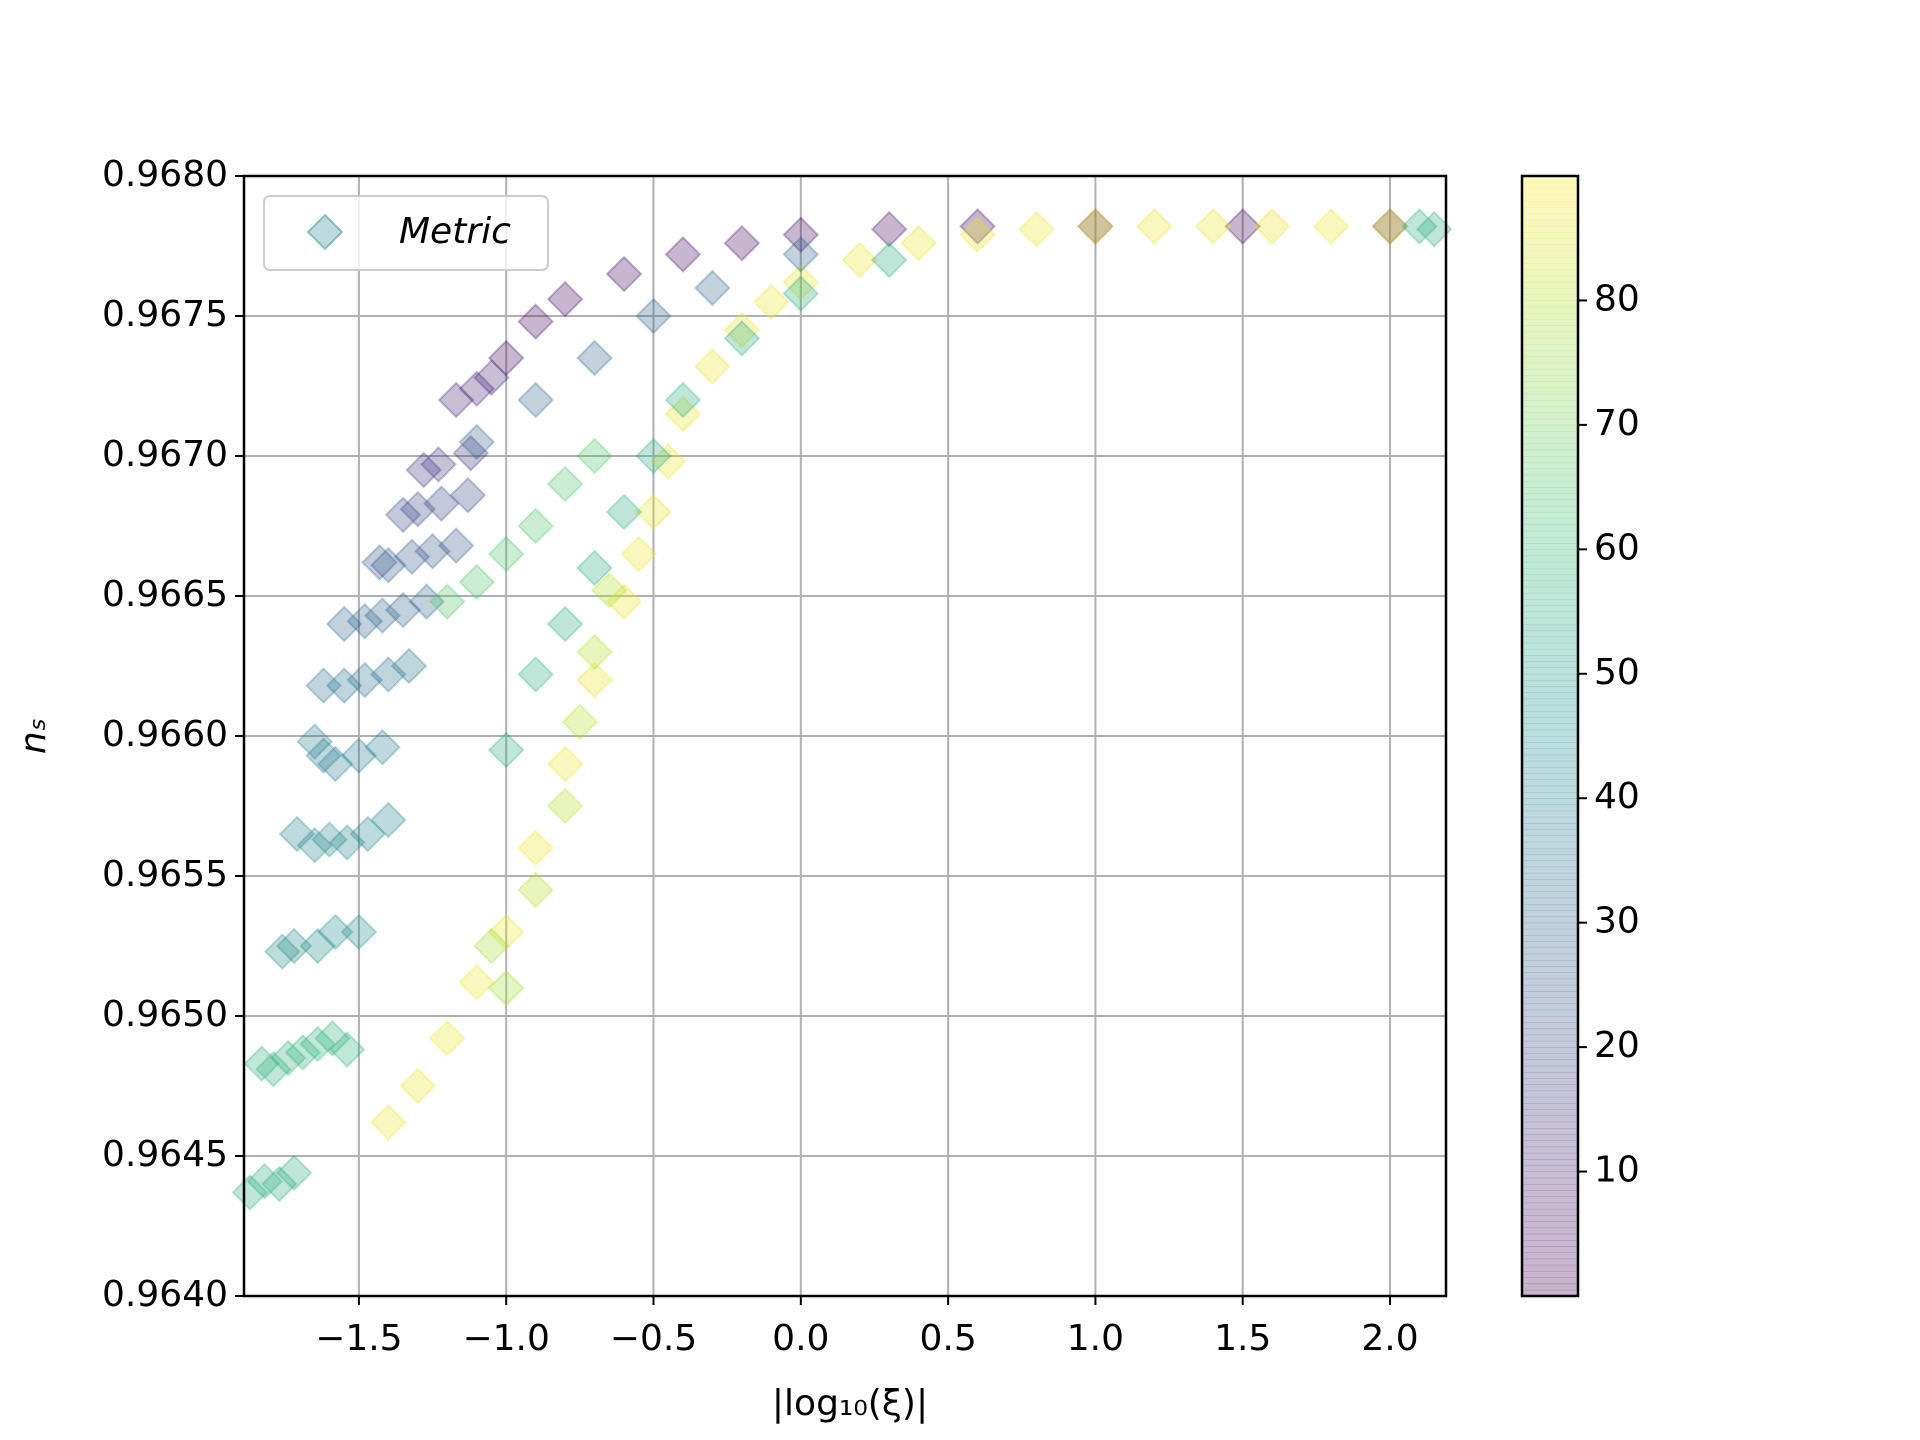 The image size is (1920, 1440). What do you see at coordinates (165, 174) in the screenshot?
I see `y-tick-label: 0.9680` at bounding box center [165, 174].